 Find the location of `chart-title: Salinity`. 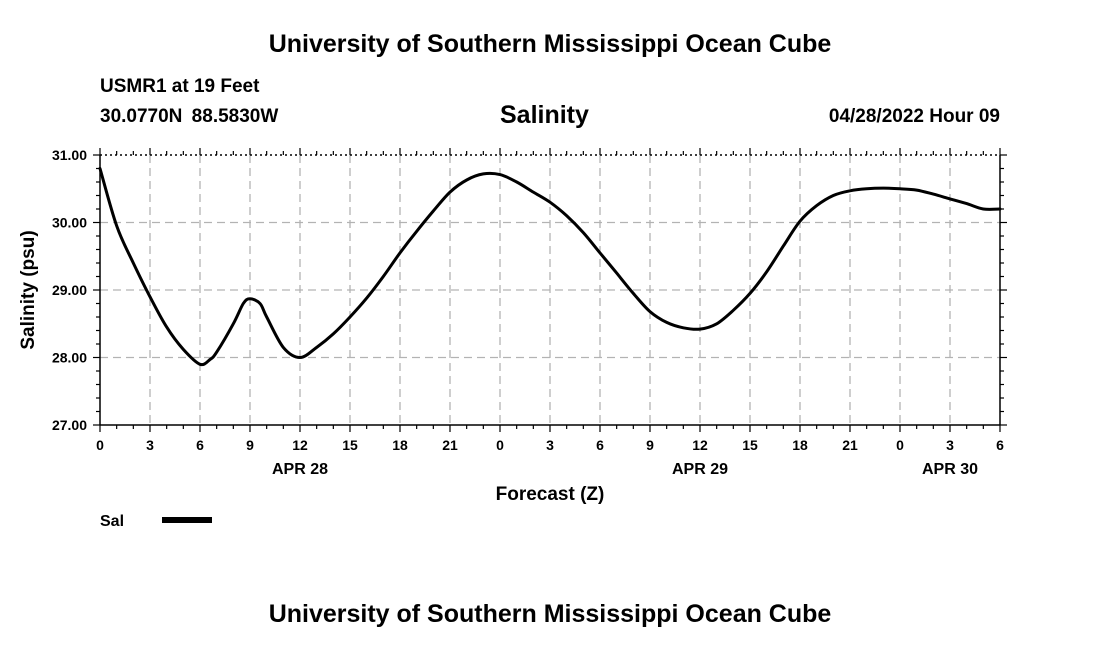

chart-title: Salinity is located at coordinates (544, 115).